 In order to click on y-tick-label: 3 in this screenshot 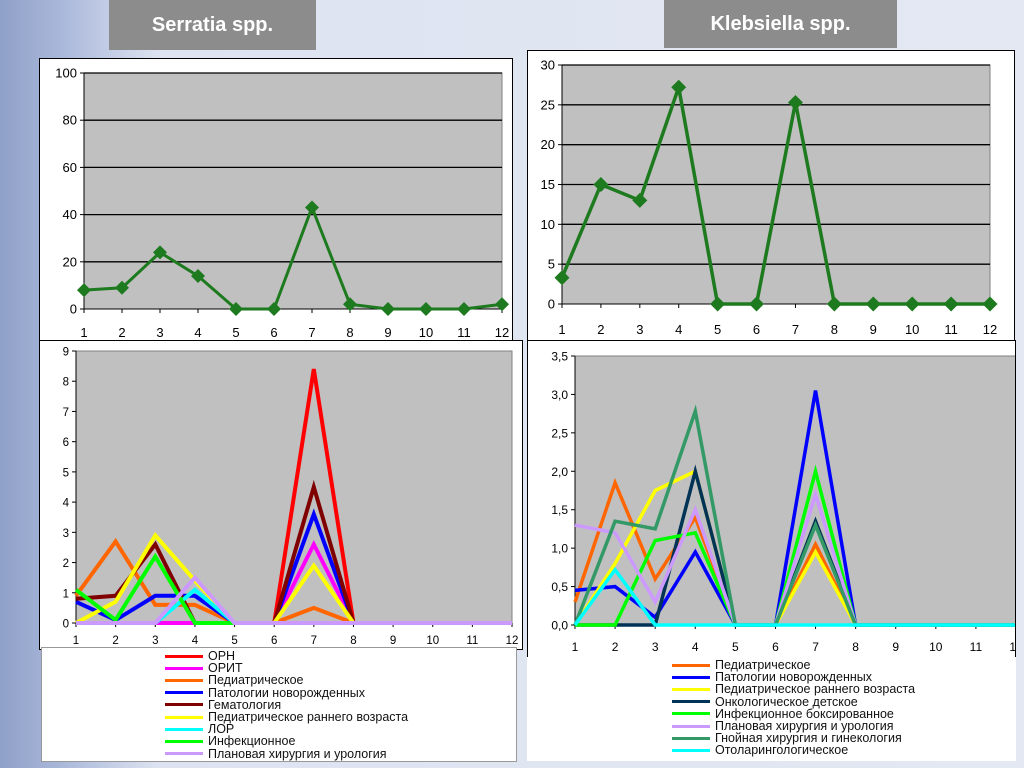, I will do `click(66, 534)`.